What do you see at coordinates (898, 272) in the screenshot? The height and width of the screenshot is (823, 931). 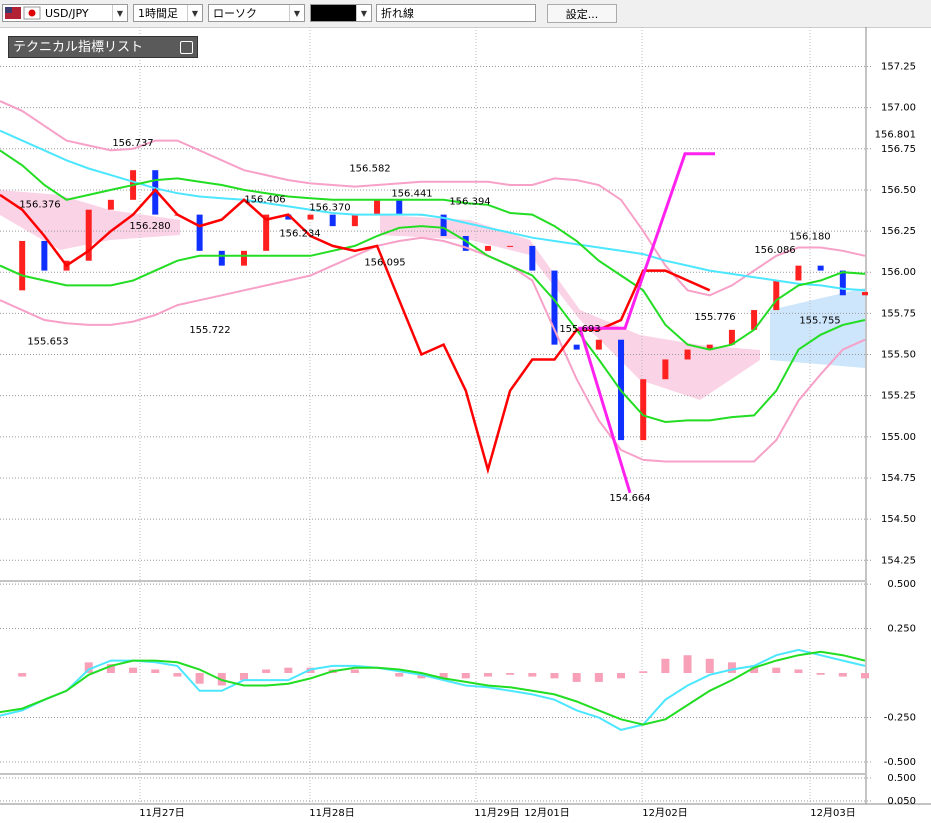 I see `y-tick-label: 156.00` at bounding box center [898, 272].